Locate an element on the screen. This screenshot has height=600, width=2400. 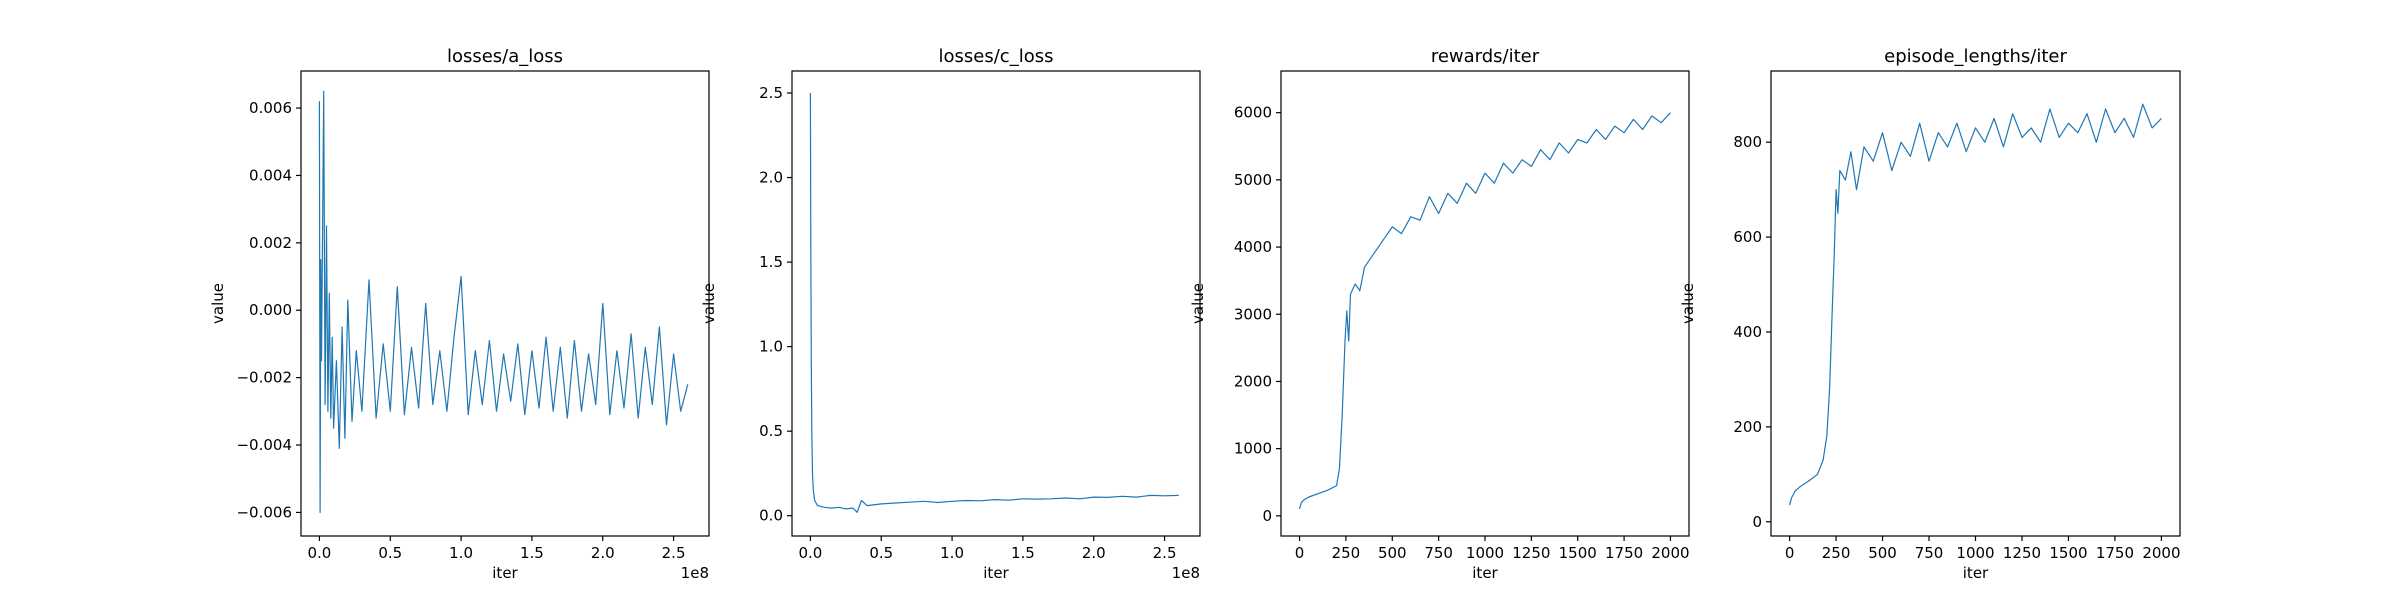
y-tick-label: 1.5 is located at coordinates (771, 262).